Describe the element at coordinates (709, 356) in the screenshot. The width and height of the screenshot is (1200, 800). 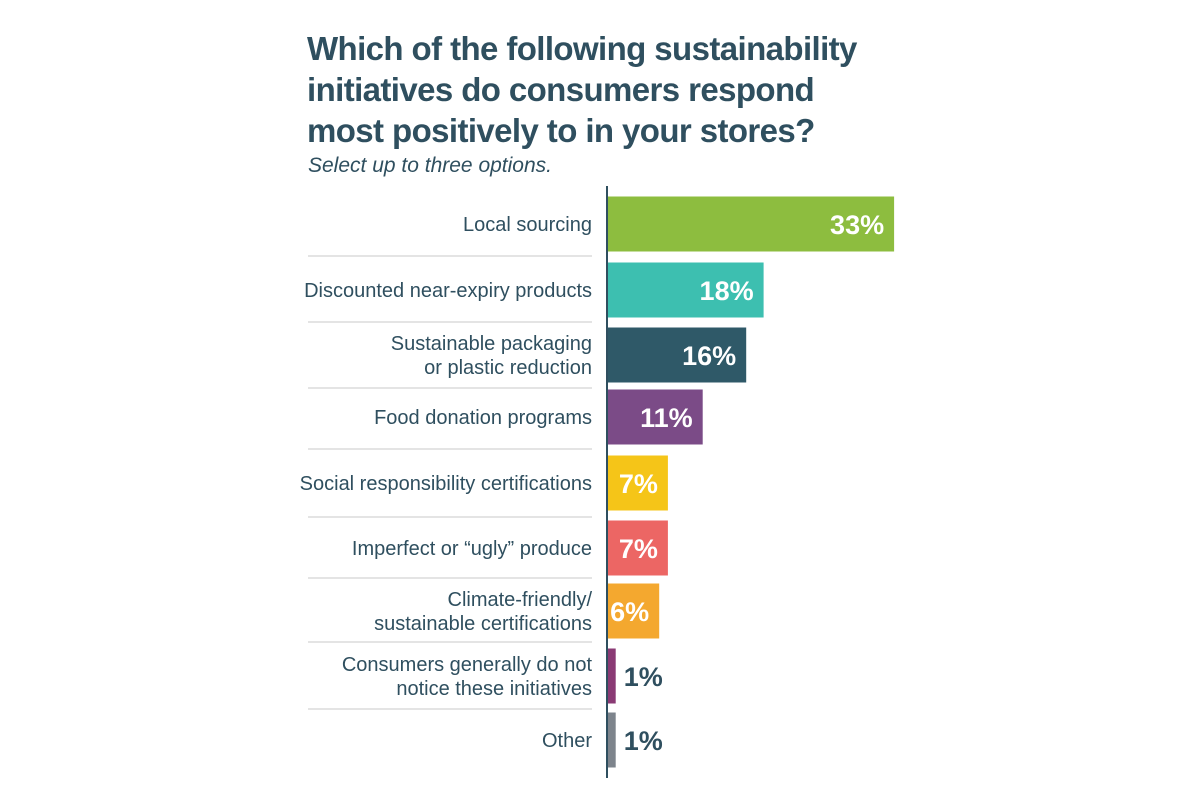
I see `data-label: 16%` at that location.